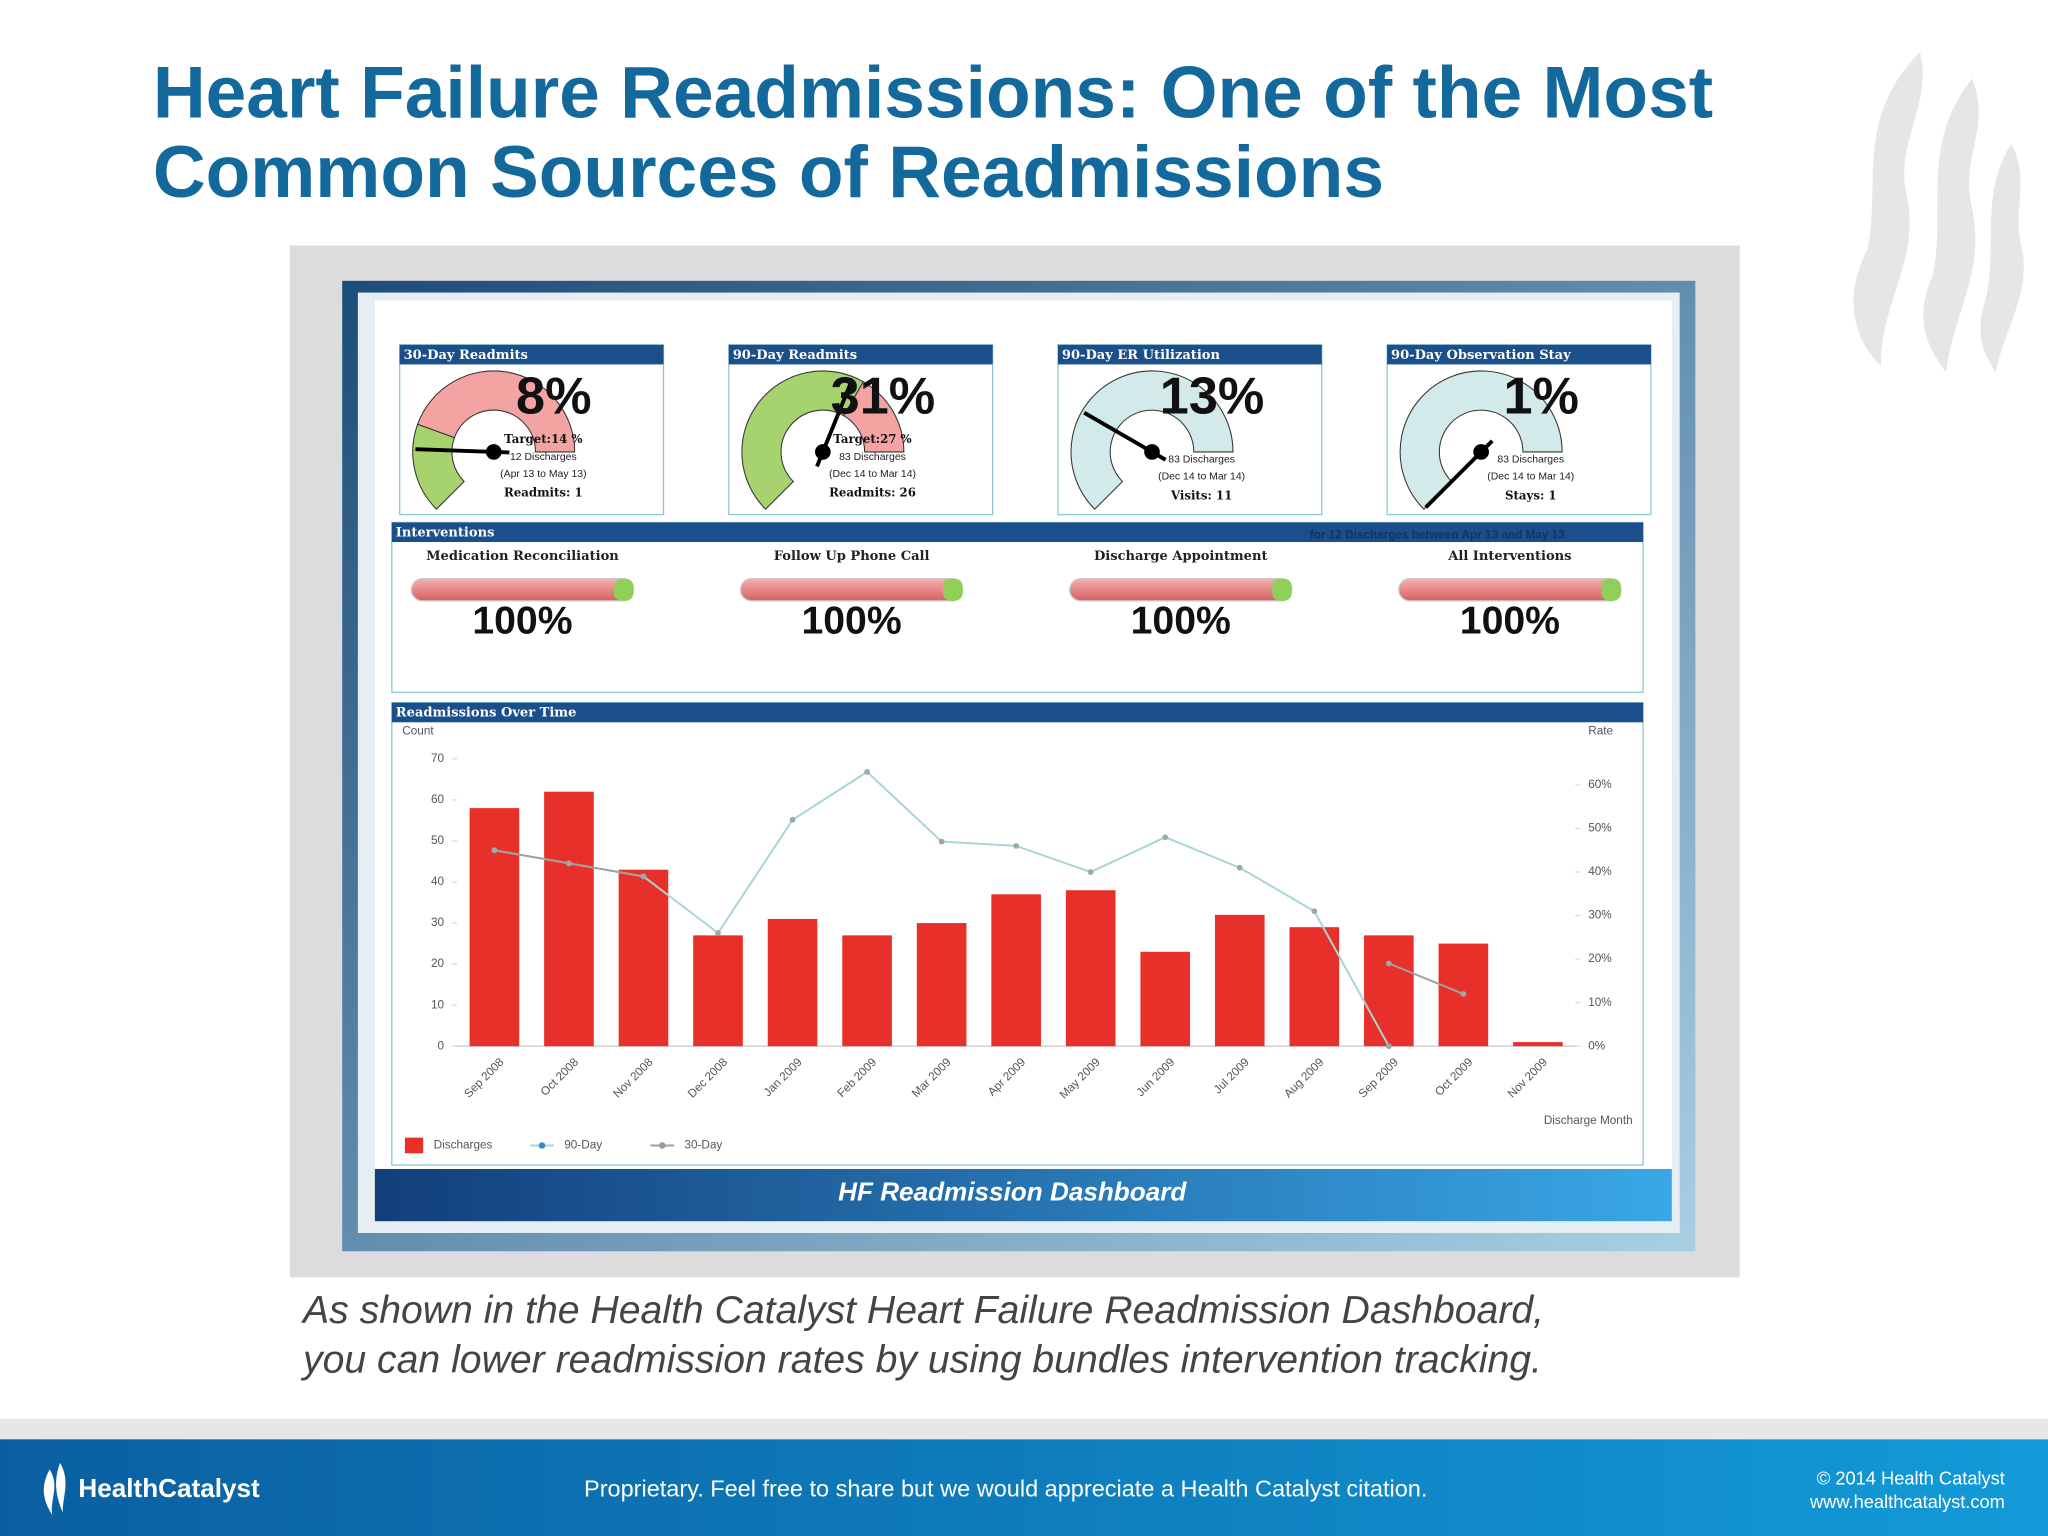 The width and height of the screenshot is (2048, 1536). I want to click on logo-text: HealthCatalyst, so click(169, 1488).